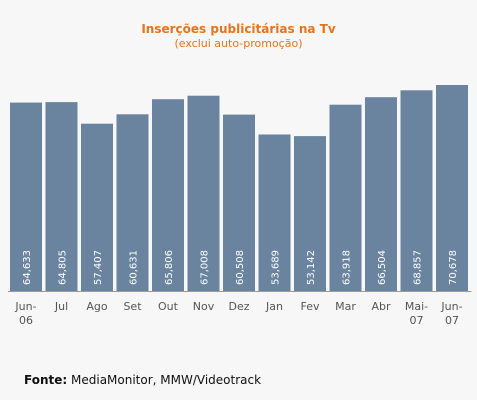  Describe the element at coordinates (63, 267) in the screenshot. I see `bar-value-label-1: 64,805` at that location.